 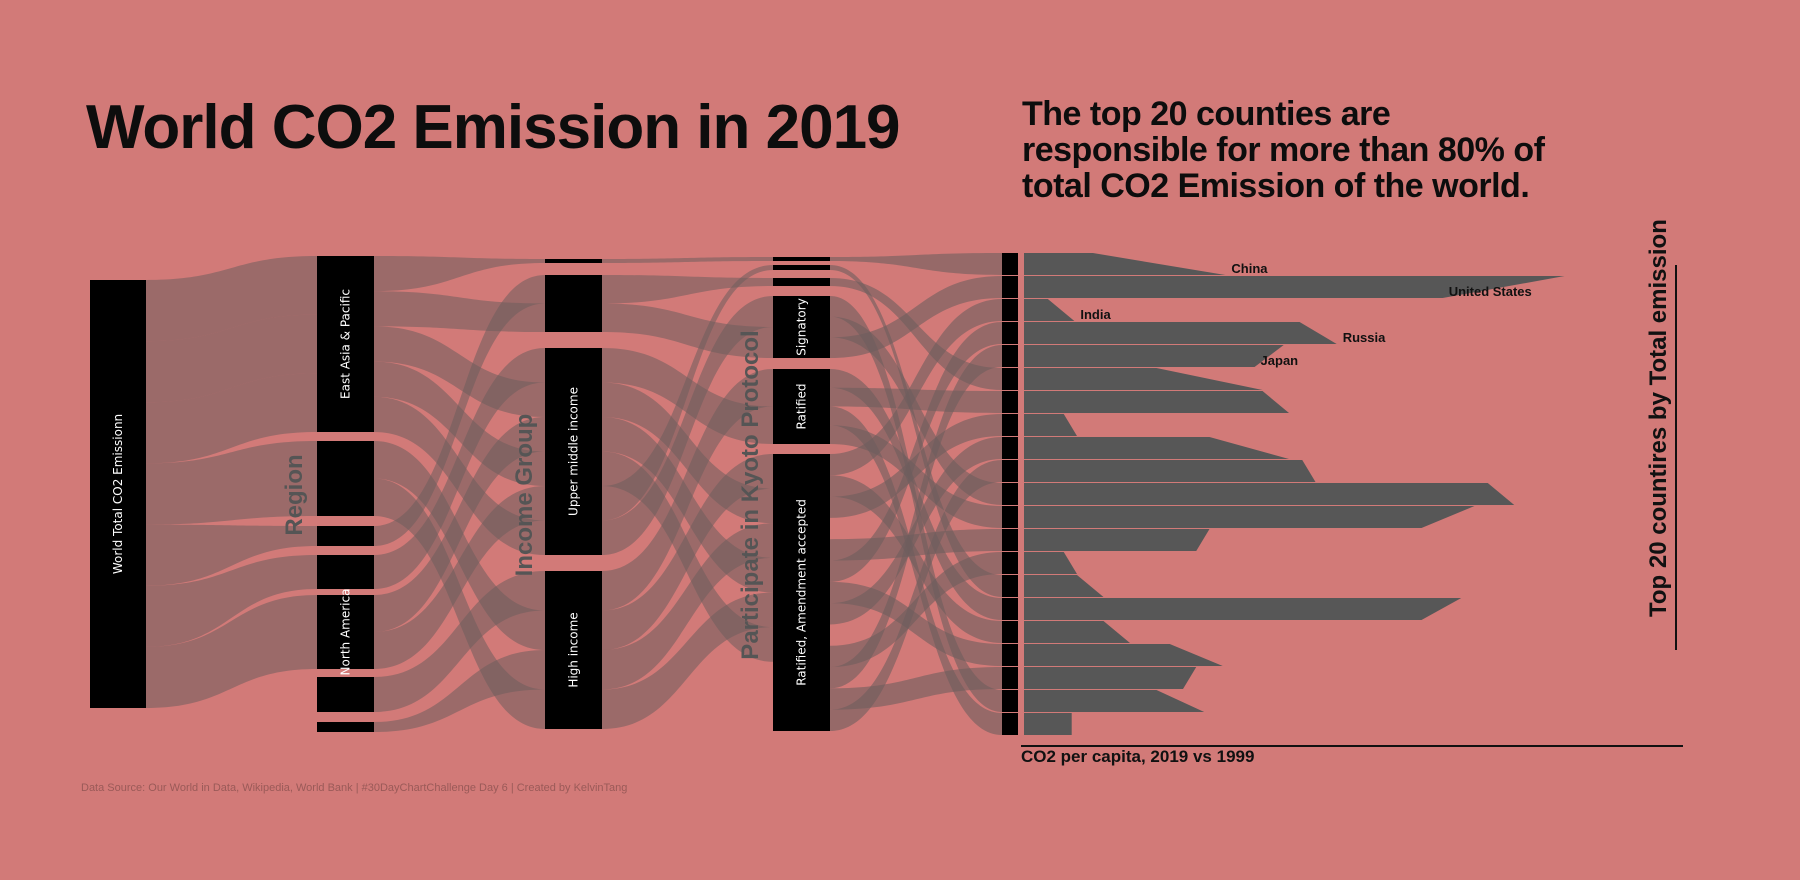 I want to click on sankey-node-label-2-3: High income, so click(x=574, y=649).